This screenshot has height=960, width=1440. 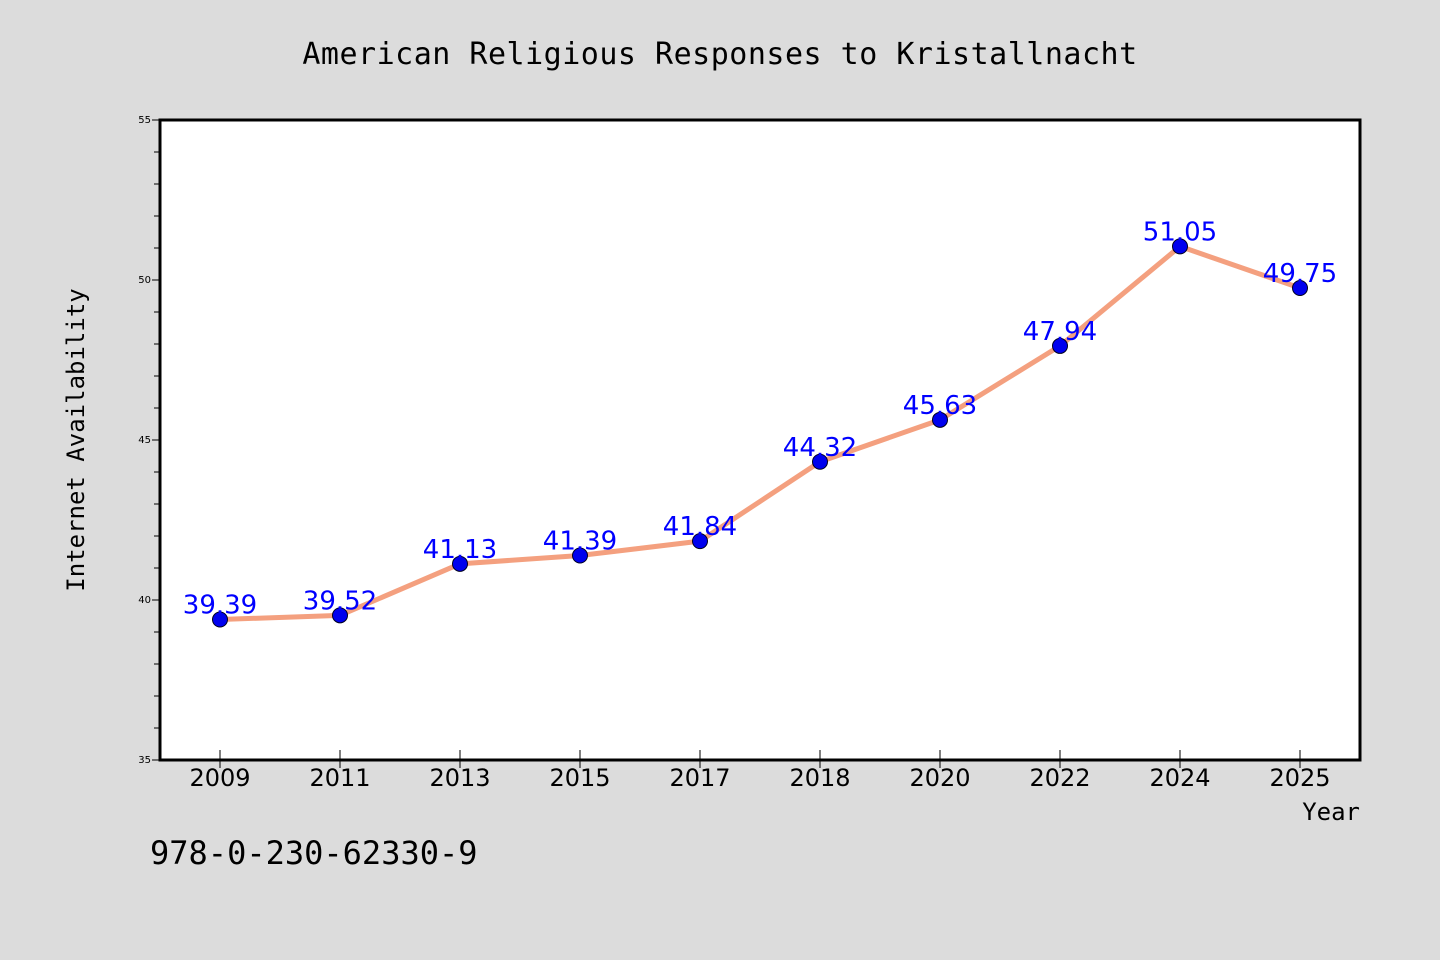 I want to click on data-label: 41.39, so click(x=580, y=542).